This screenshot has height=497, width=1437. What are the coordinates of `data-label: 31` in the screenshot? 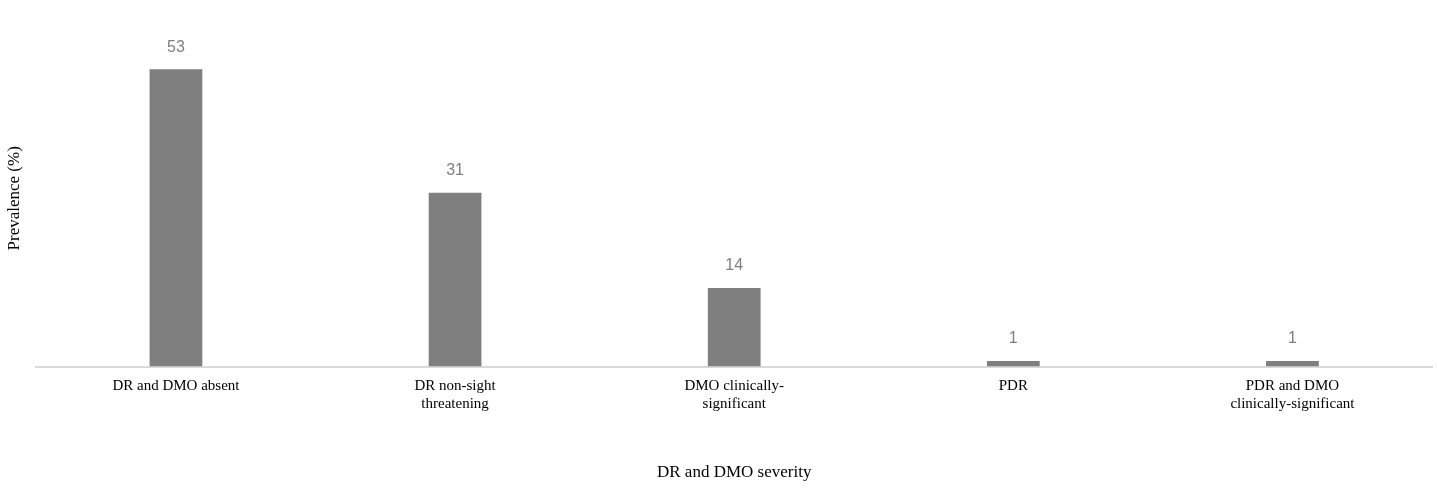 It's located at (455, 170).